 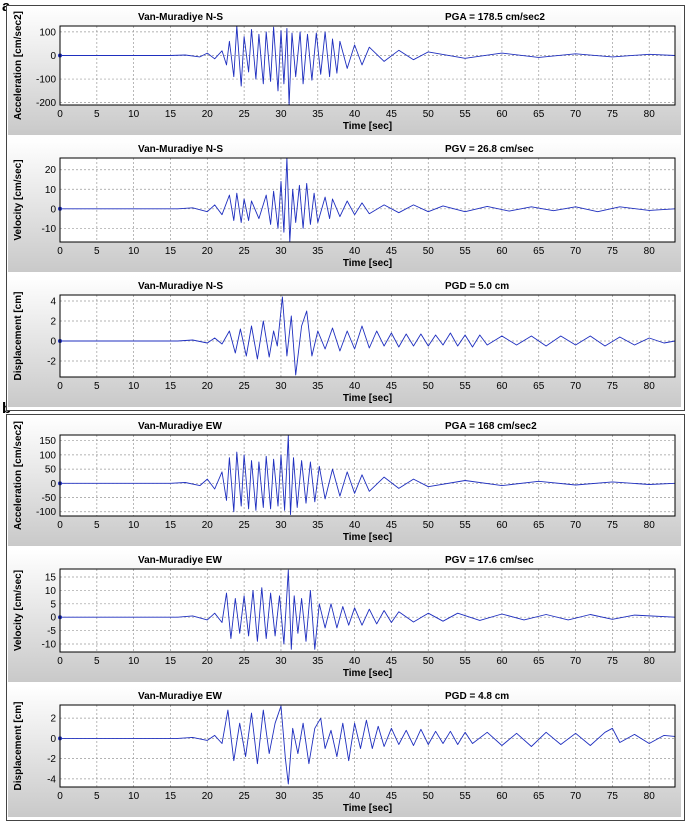 What do you see at coordinates (47, 455) in the screenshot?
I see `y-tick-label: 100` at bounding box center [47, 455].